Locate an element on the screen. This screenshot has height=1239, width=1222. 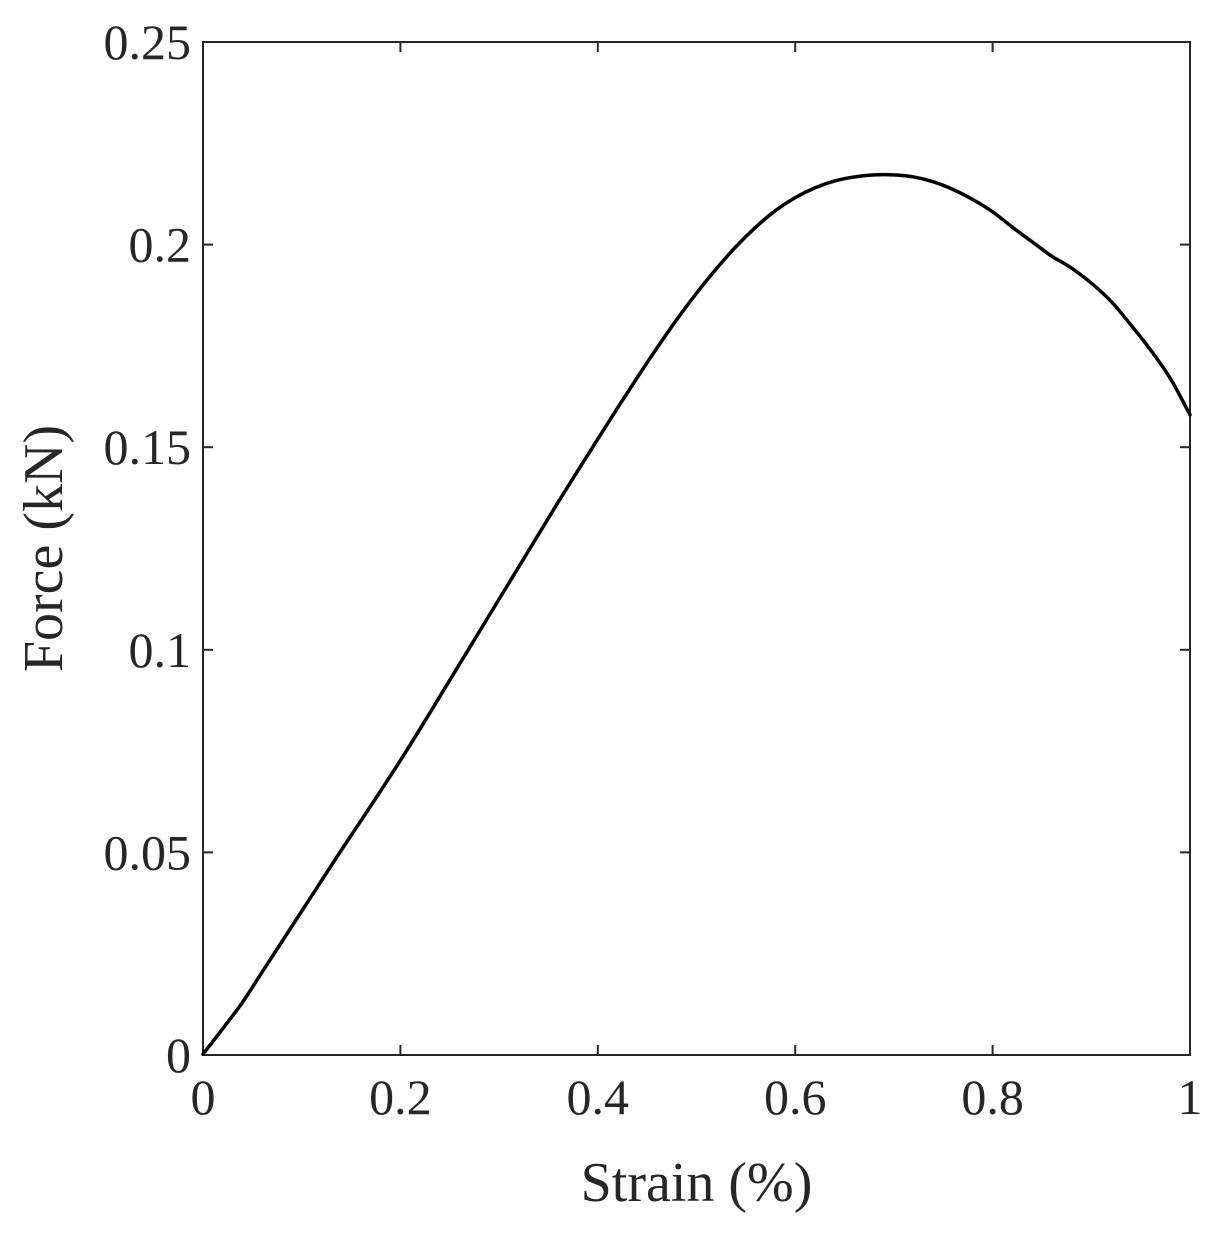
x-tick-label: 0.4 is located at coordinates (598, 1097).